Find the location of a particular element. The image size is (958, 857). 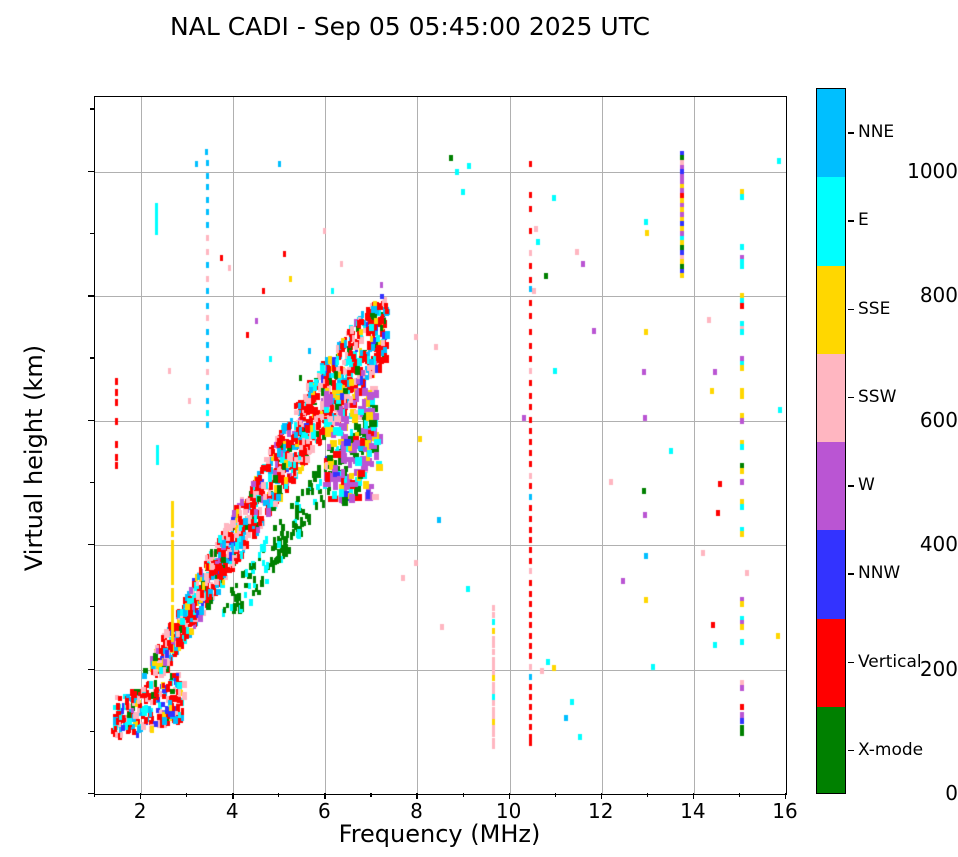

x-tick-label: 2 is located at coordinates (140, 811).